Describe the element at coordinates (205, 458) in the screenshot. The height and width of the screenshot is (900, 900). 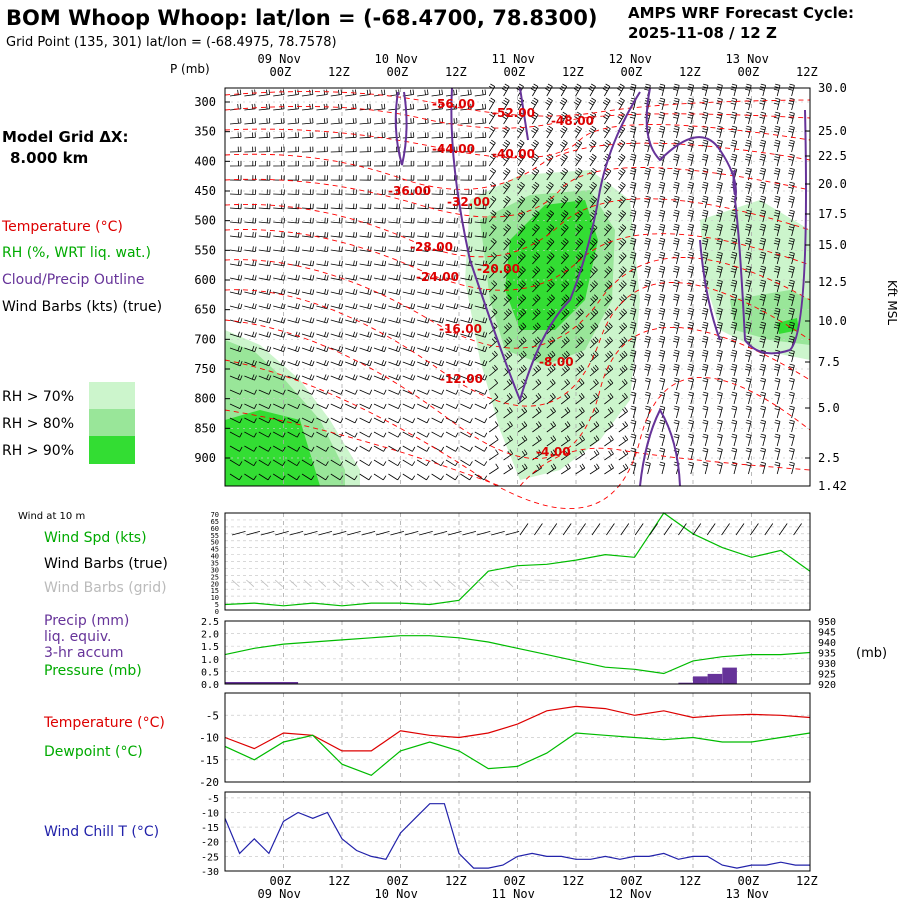
I see `pressure-tick-900: 900` at that location.